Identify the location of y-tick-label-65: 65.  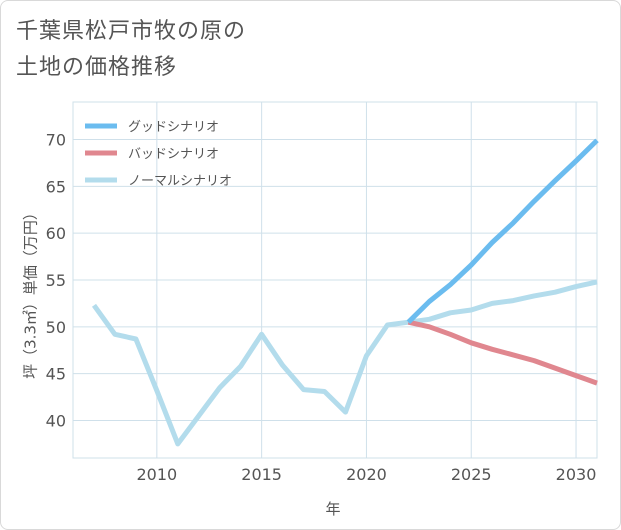
(56, 186).